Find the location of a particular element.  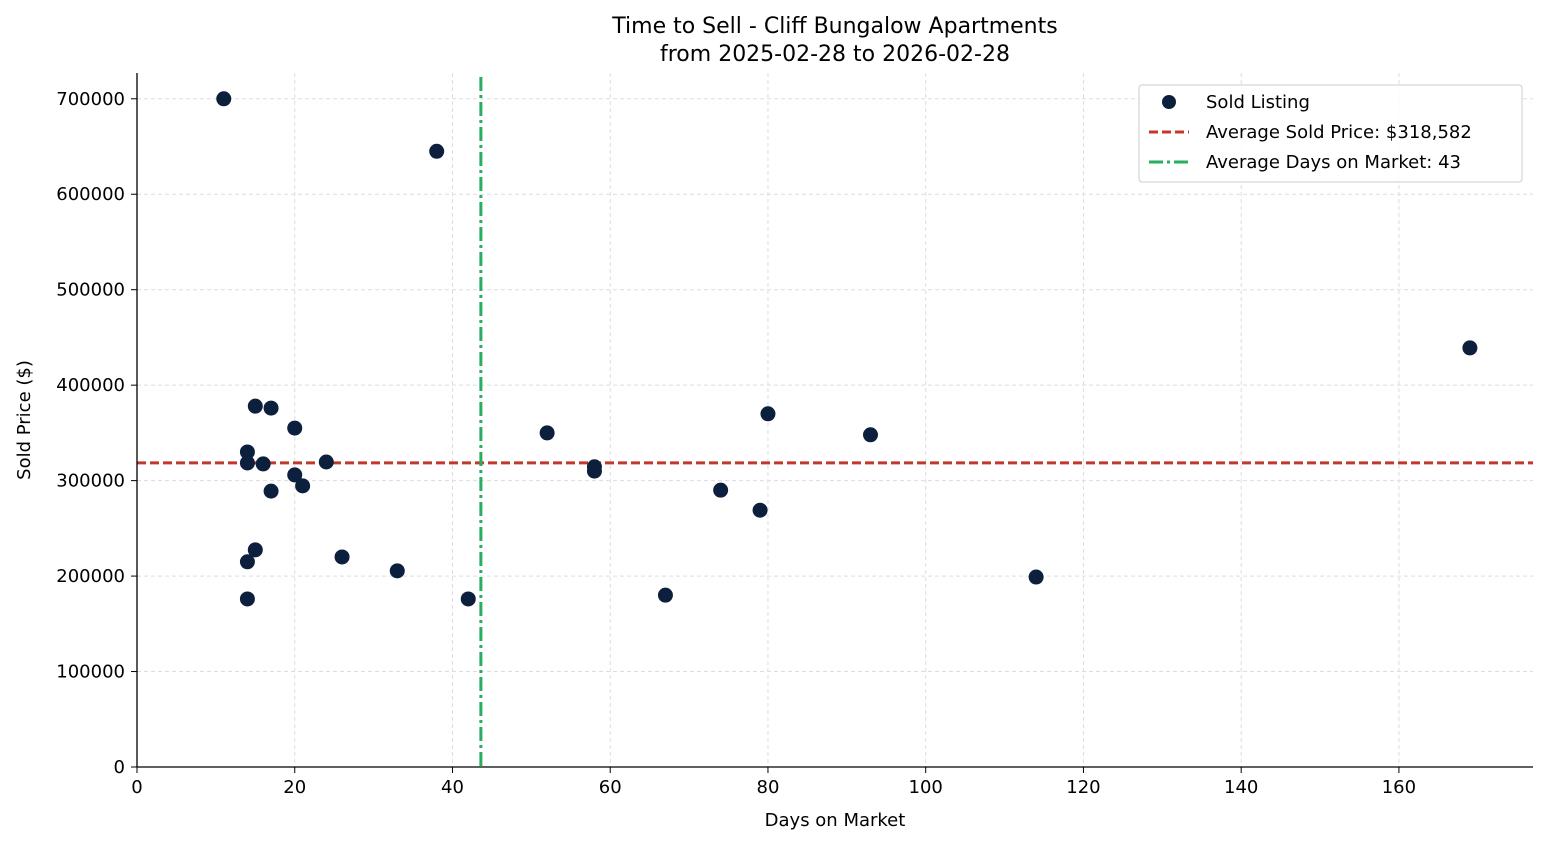

x-tick-label: 0 is located at coordinates (136, 787).